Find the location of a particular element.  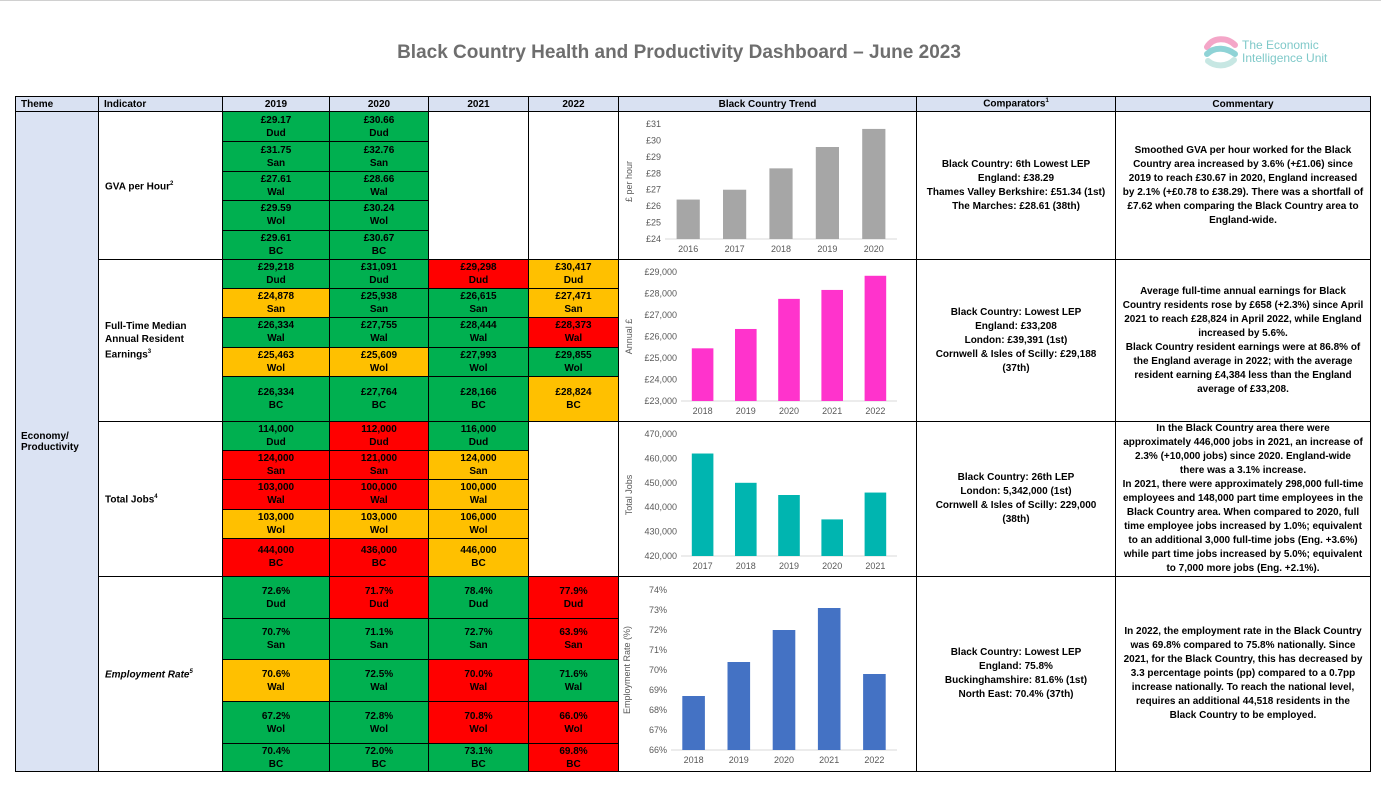

indicator-jobs: Total Jobs4 is located at coordinates (160, 499).